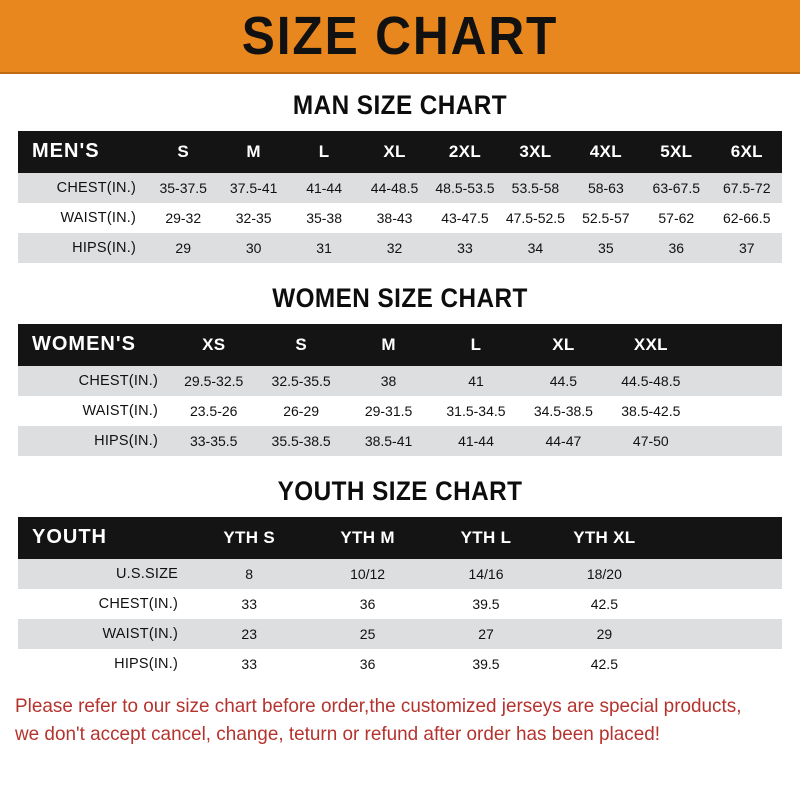 The height and width of the screenshot is (800, 800). What do you see at coordinates (367, 604) in the screenshot?
I see `youth-cell: 36` at bounding box center [367, 604].